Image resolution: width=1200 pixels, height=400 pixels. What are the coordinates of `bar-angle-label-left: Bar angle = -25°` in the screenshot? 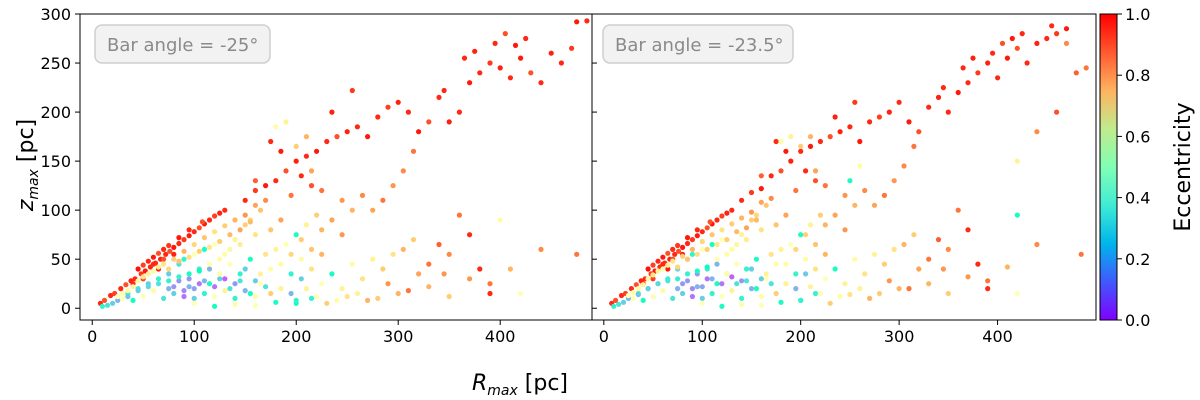 It's located at (182, 45).